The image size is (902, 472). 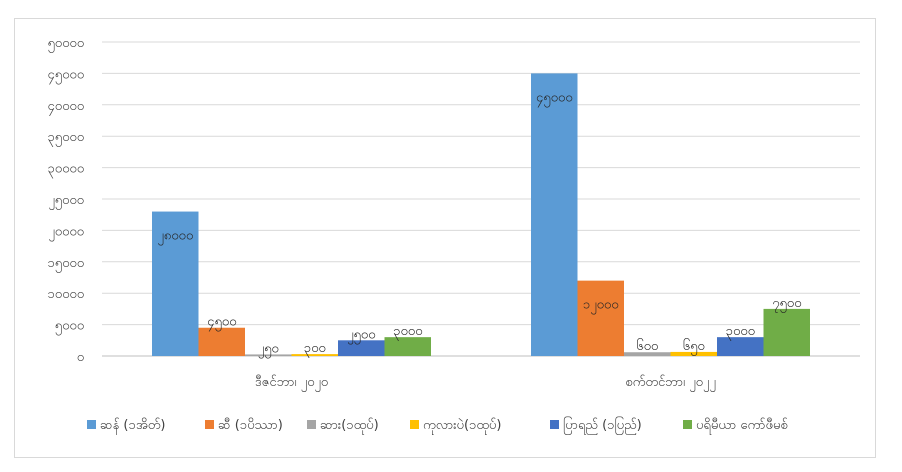 I want to click on data-label: ၂၈၀၀၀, so click(x=175, y=237).